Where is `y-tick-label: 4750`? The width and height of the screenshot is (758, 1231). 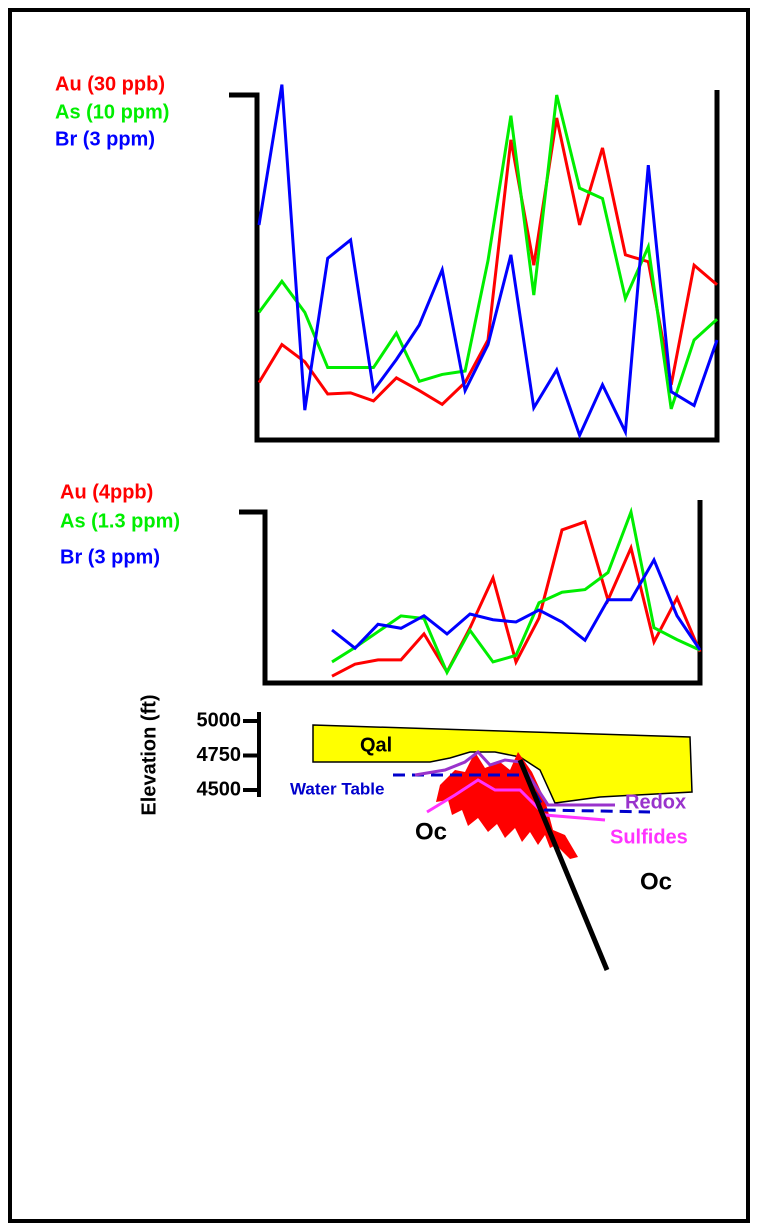
y-tick-label: 4750 is located at coordinates (219, 755).